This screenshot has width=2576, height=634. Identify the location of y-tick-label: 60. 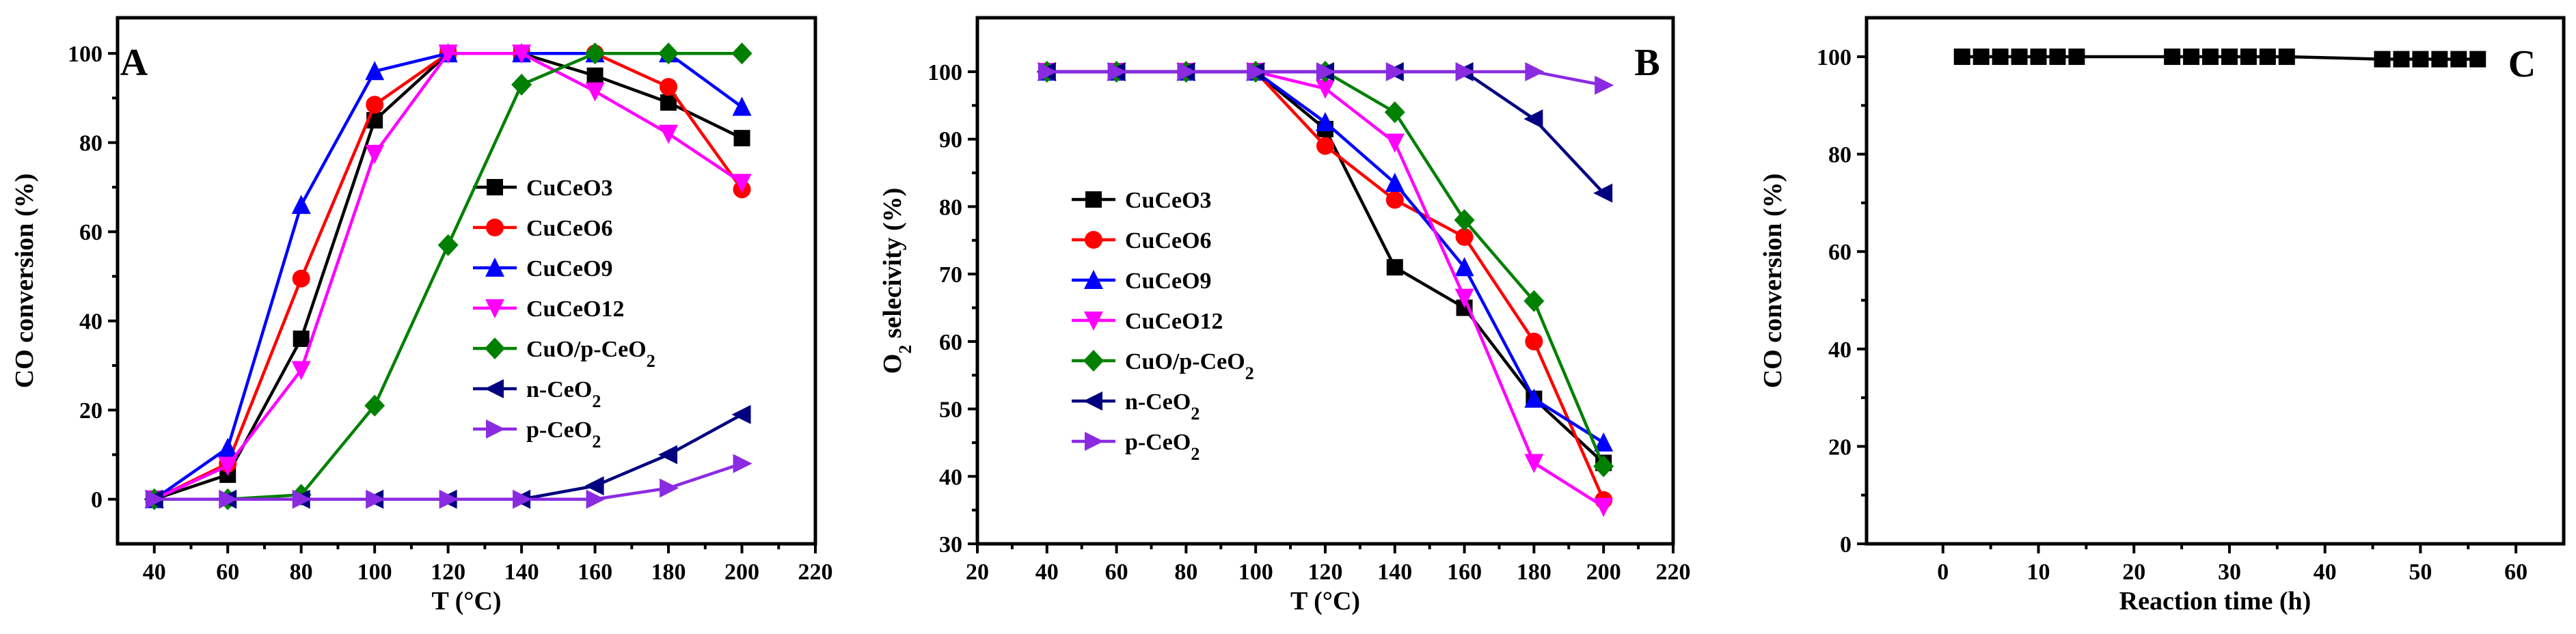
(1840, 253).